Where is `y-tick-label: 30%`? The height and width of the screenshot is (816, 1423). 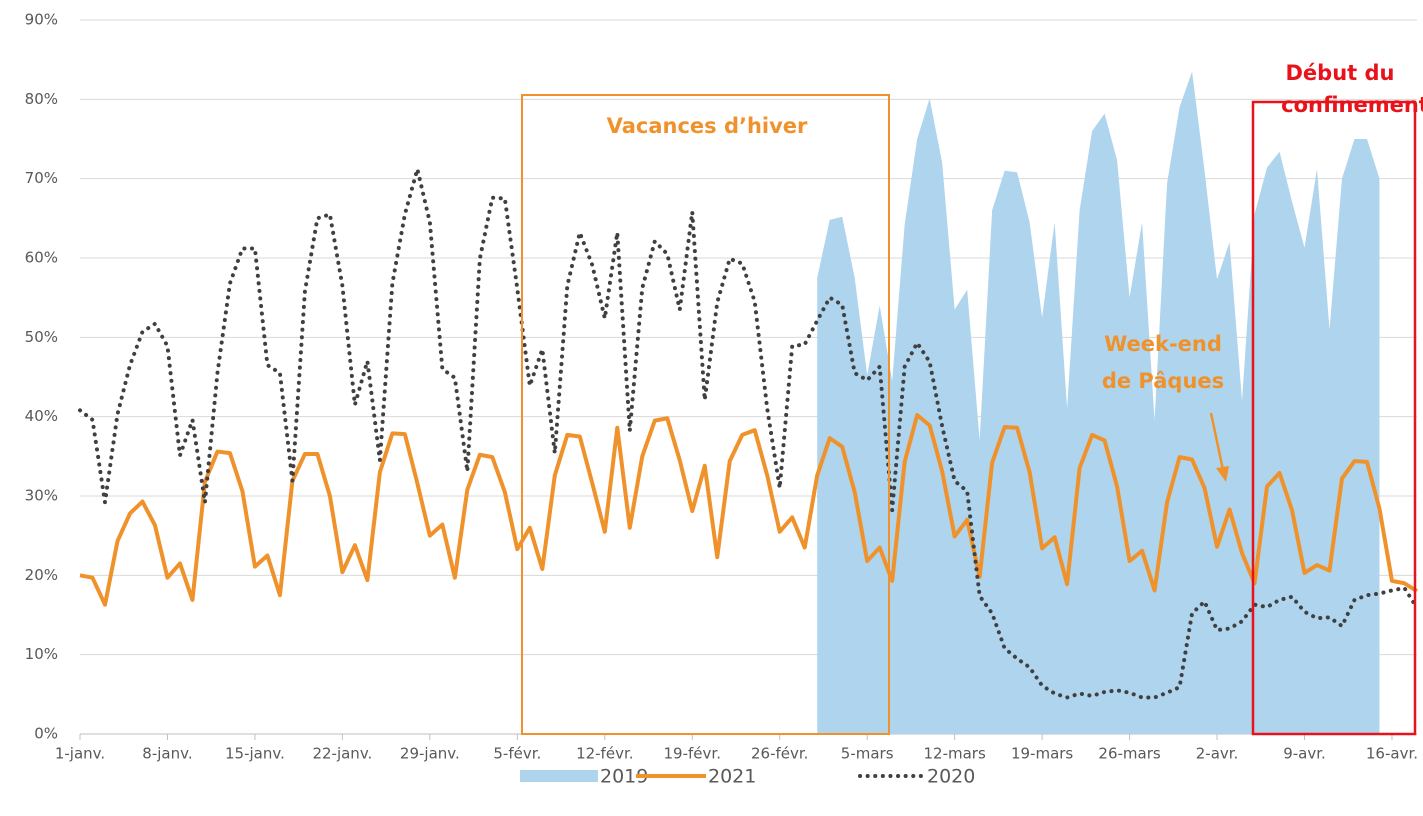 y-tick-label: 30% is located at coordinates (41, 496).